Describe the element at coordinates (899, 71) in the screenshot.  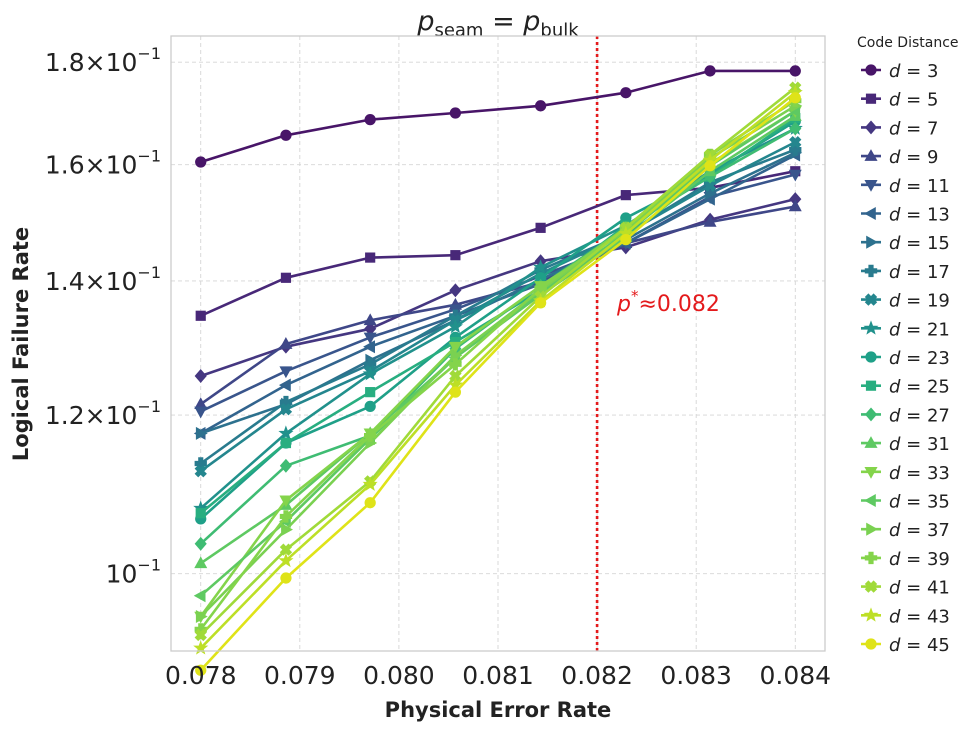
I see `legend-item-d-3: d = 3` at that location.